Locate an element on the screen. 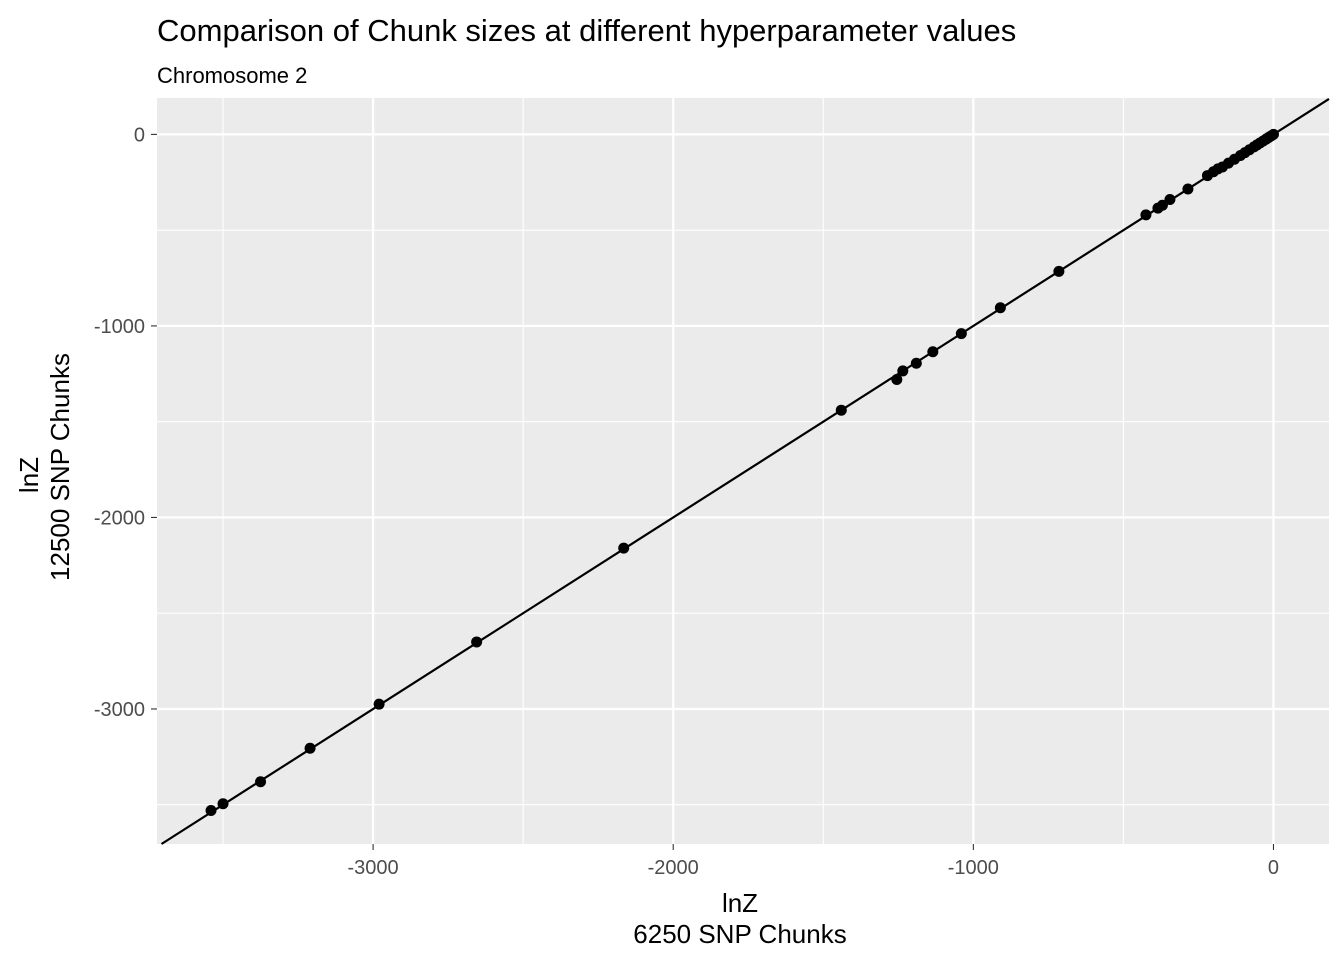 This screenshot has height=960, width=1344. y-axis-title-line-2: 12500 SNP Chunks is located at coordinates (60, 467).